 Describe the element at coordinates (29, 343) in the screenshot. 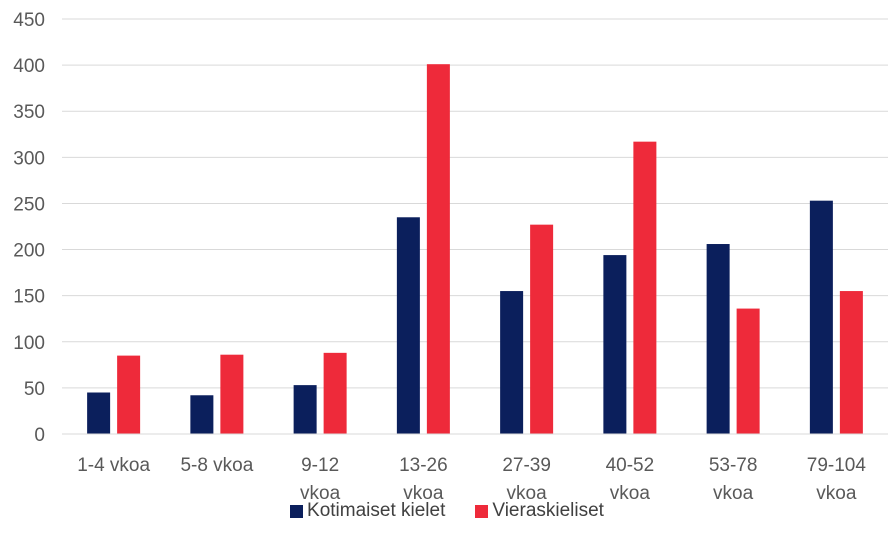

I see `y-tick-label: 100` at that location.